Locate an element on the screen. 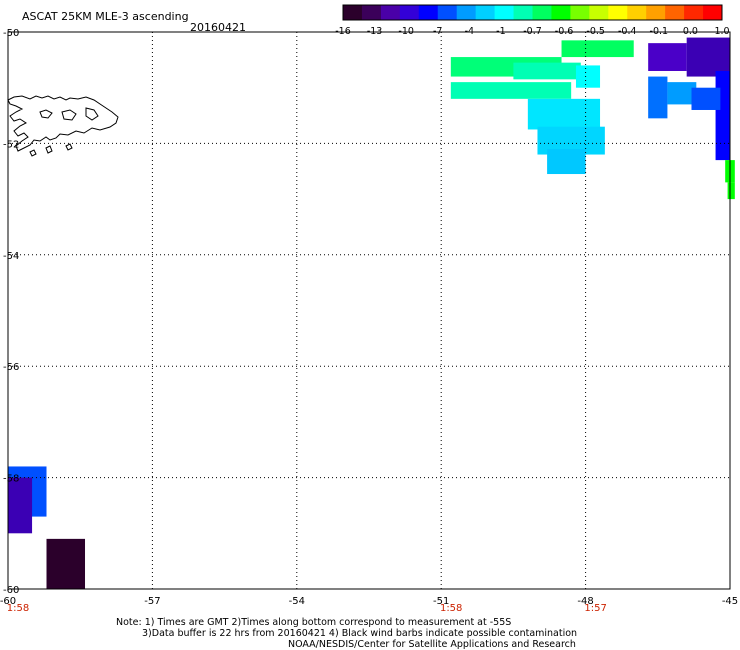 This screenshot has width=740, height=650. latitude-tick: -58 is located at coordinates (11, 479).